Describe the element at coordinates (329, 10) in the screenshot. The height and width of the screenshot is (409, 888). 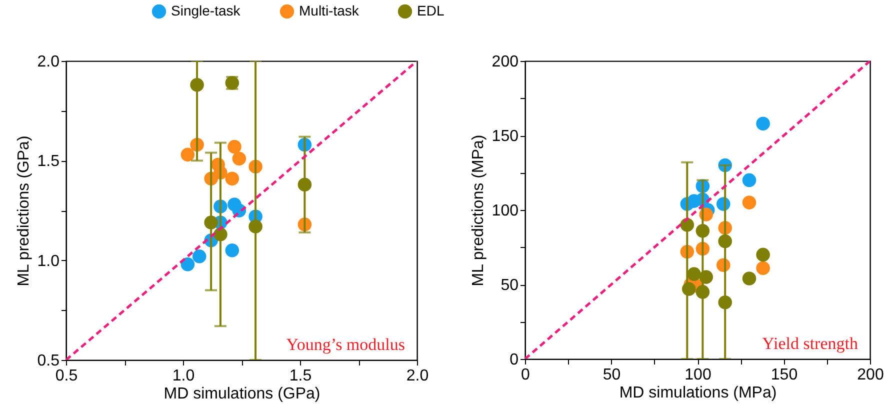
I see `legend-label: Multi-task` at that location.